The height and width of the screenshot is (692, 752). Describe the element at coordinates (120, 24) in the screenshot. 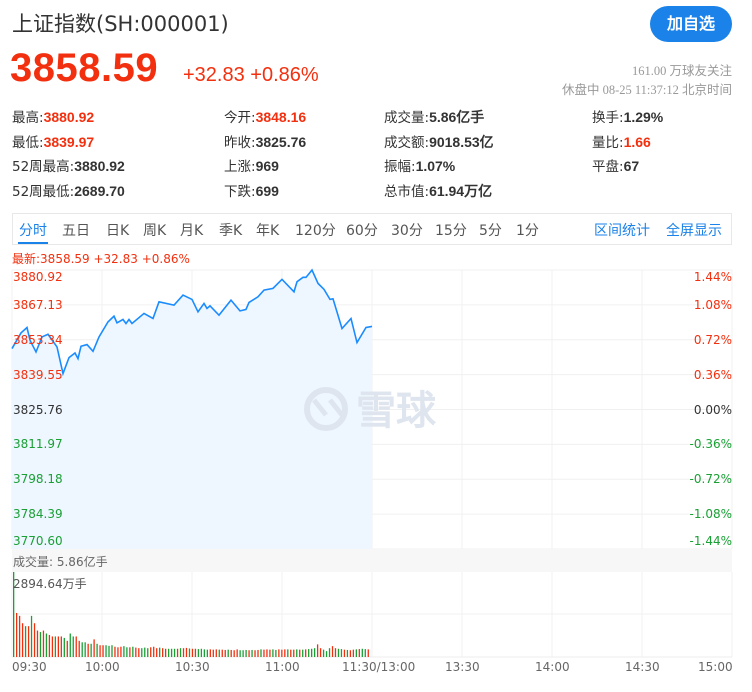

I see `page-title: 上证指数(SH:000001)` at that location.